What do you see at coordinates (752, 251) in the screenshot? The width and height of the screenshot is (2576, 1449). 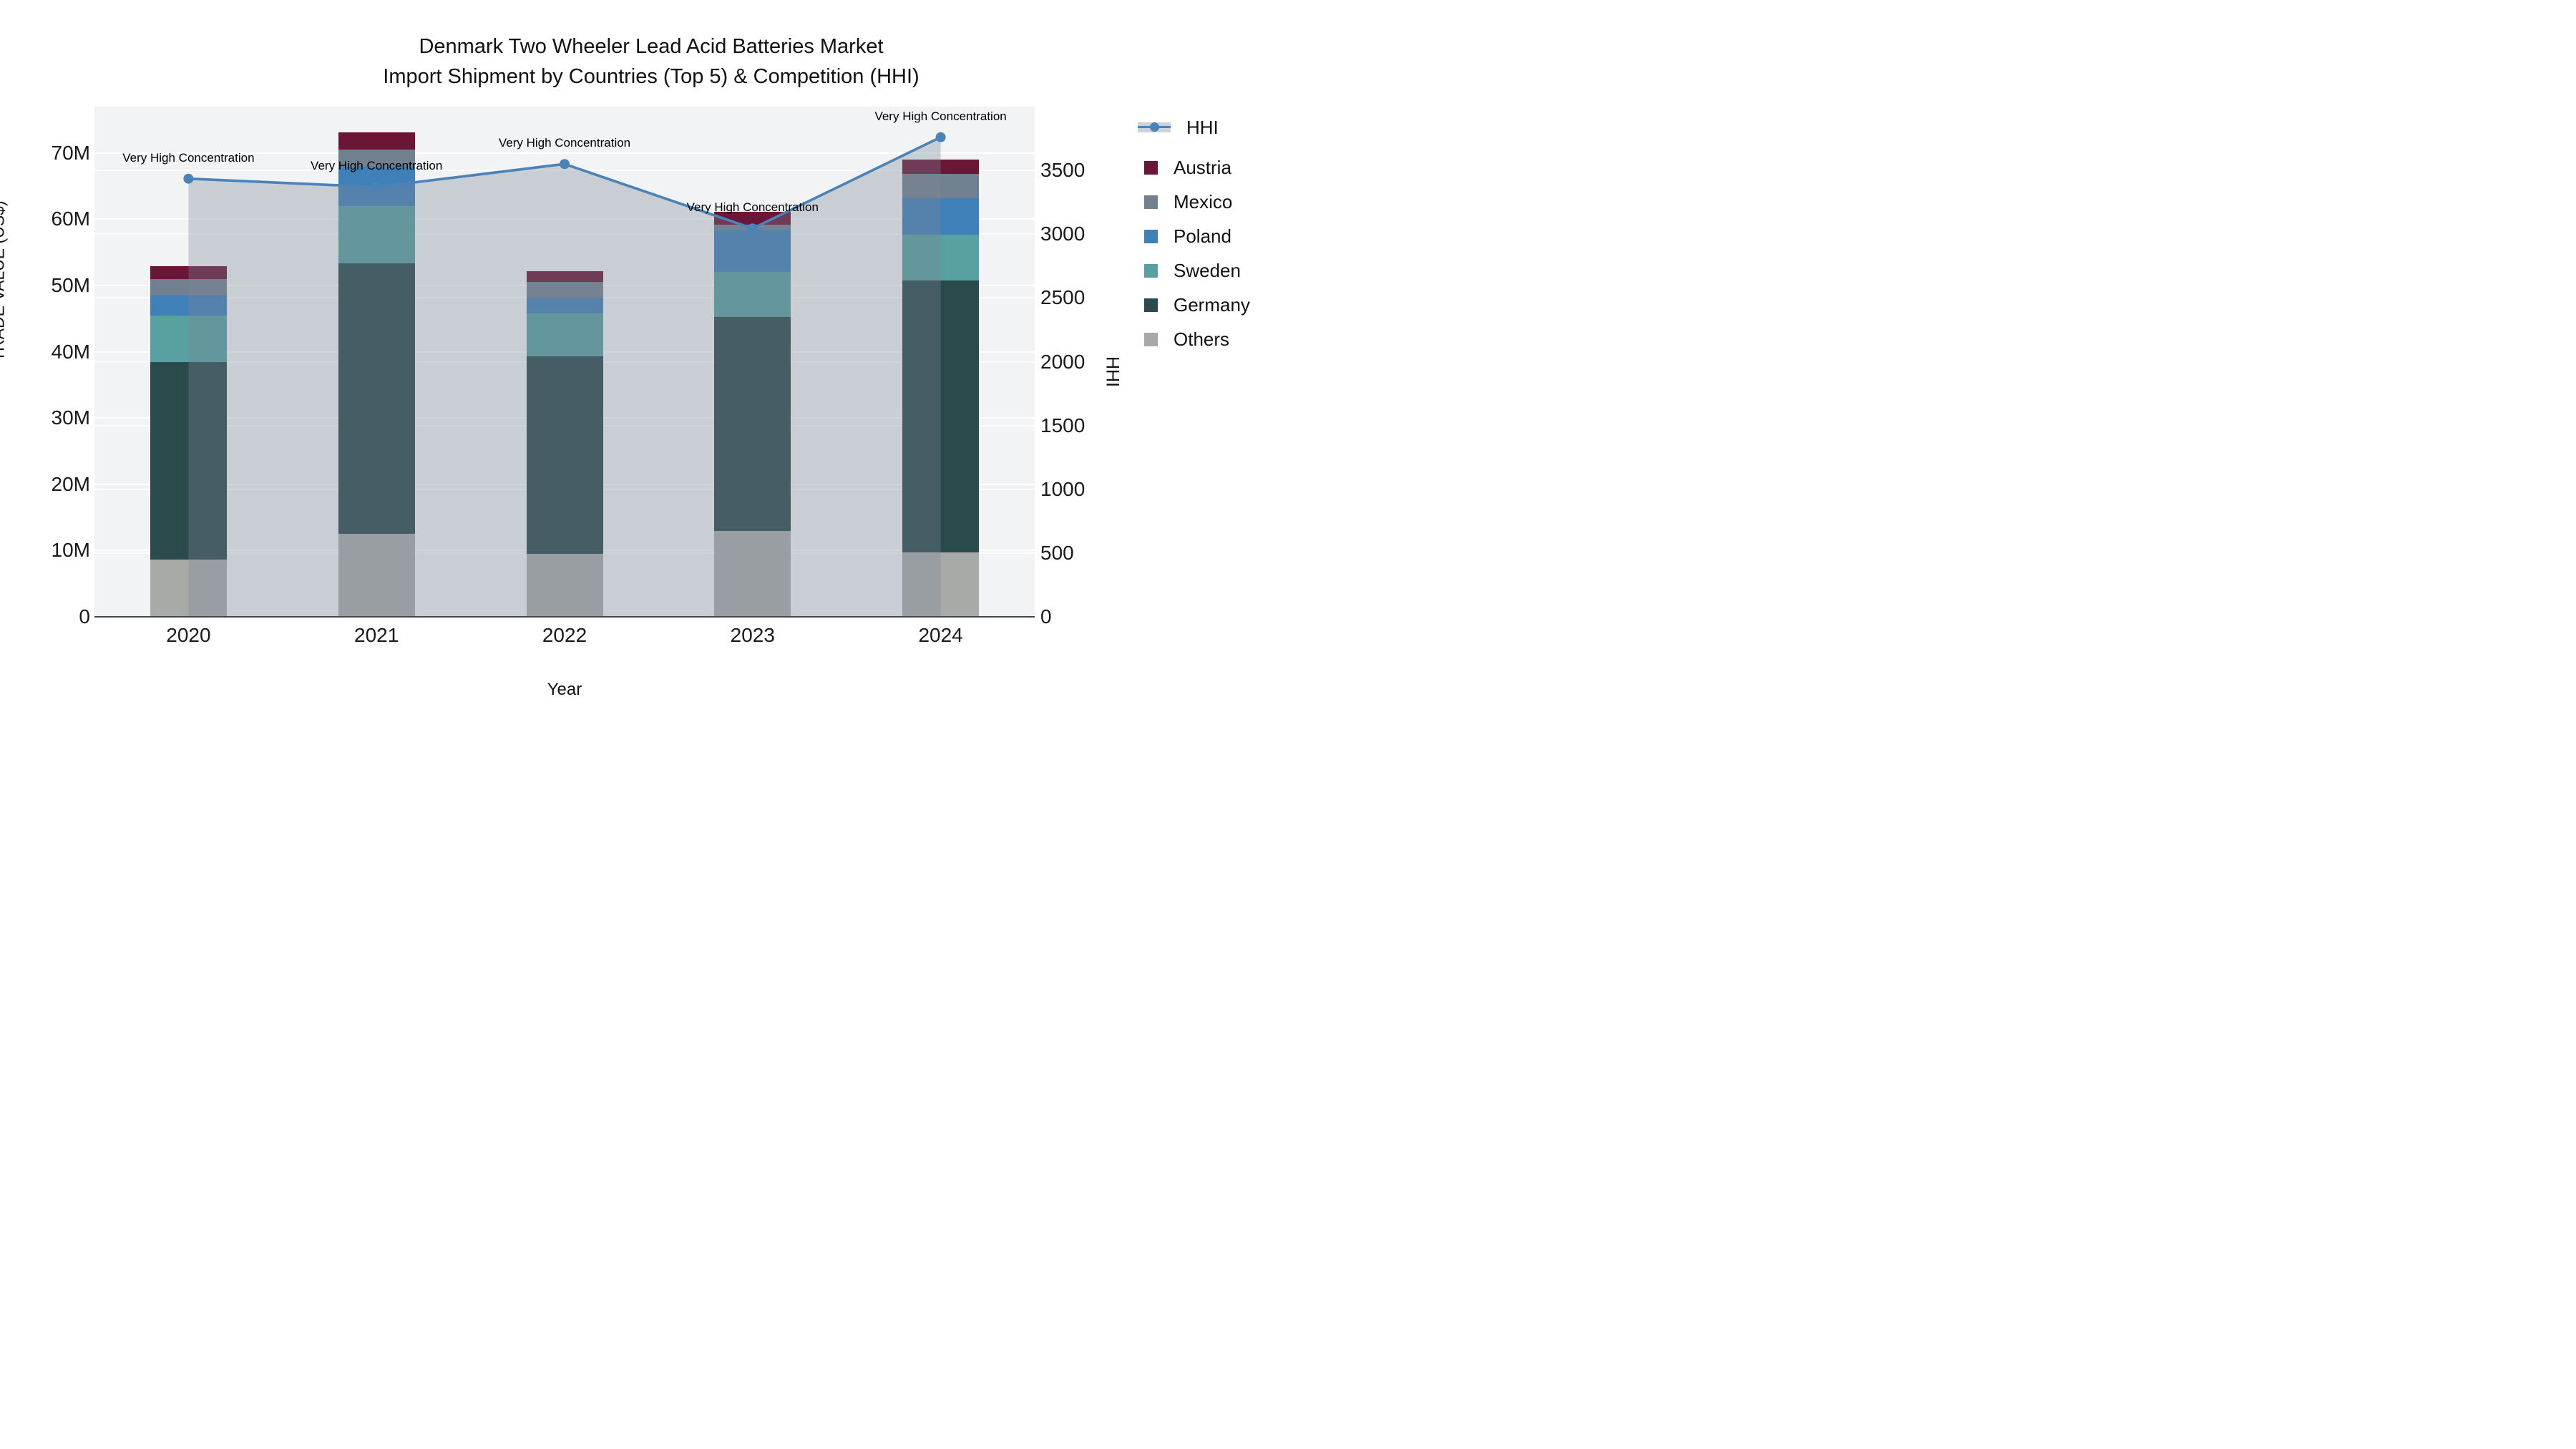 I see `bar-segment-poland-2023` at bounding box center [752, 251].